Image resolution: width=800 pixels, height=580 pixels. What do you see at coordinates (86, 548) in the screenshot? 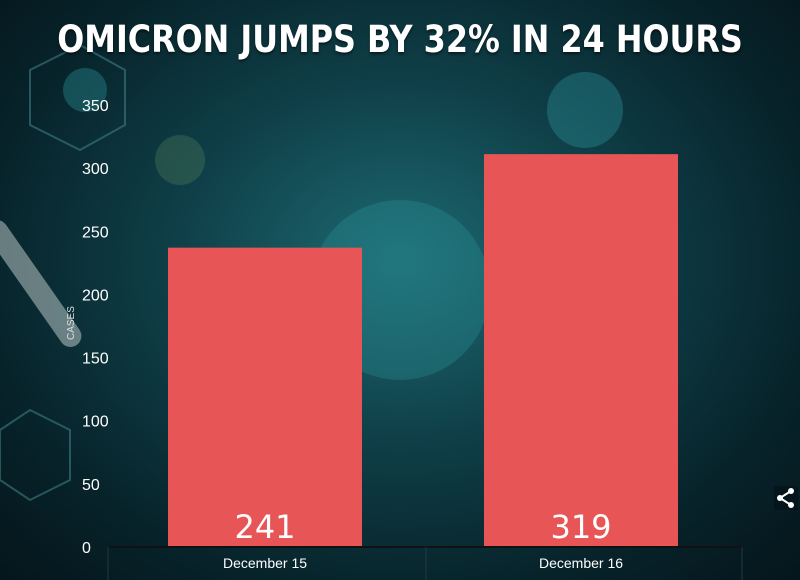
I see `y-tick-label: 0` at bounding box center [86, 548].